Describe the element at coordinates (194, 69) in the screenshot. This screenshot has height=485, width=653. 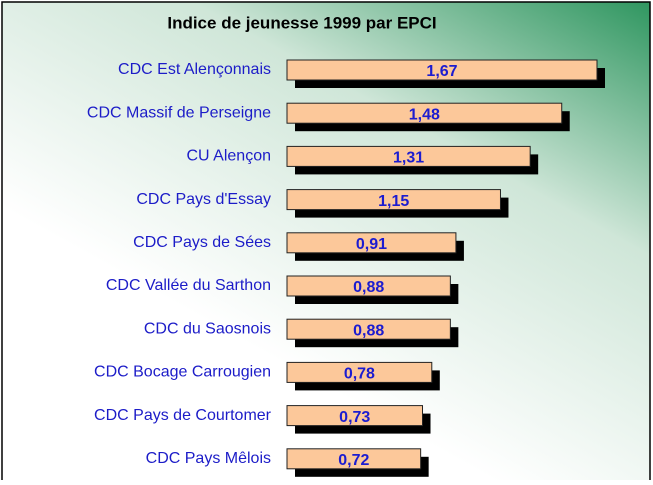
I see `category-label: CDC Est Alençonnais` at that location.